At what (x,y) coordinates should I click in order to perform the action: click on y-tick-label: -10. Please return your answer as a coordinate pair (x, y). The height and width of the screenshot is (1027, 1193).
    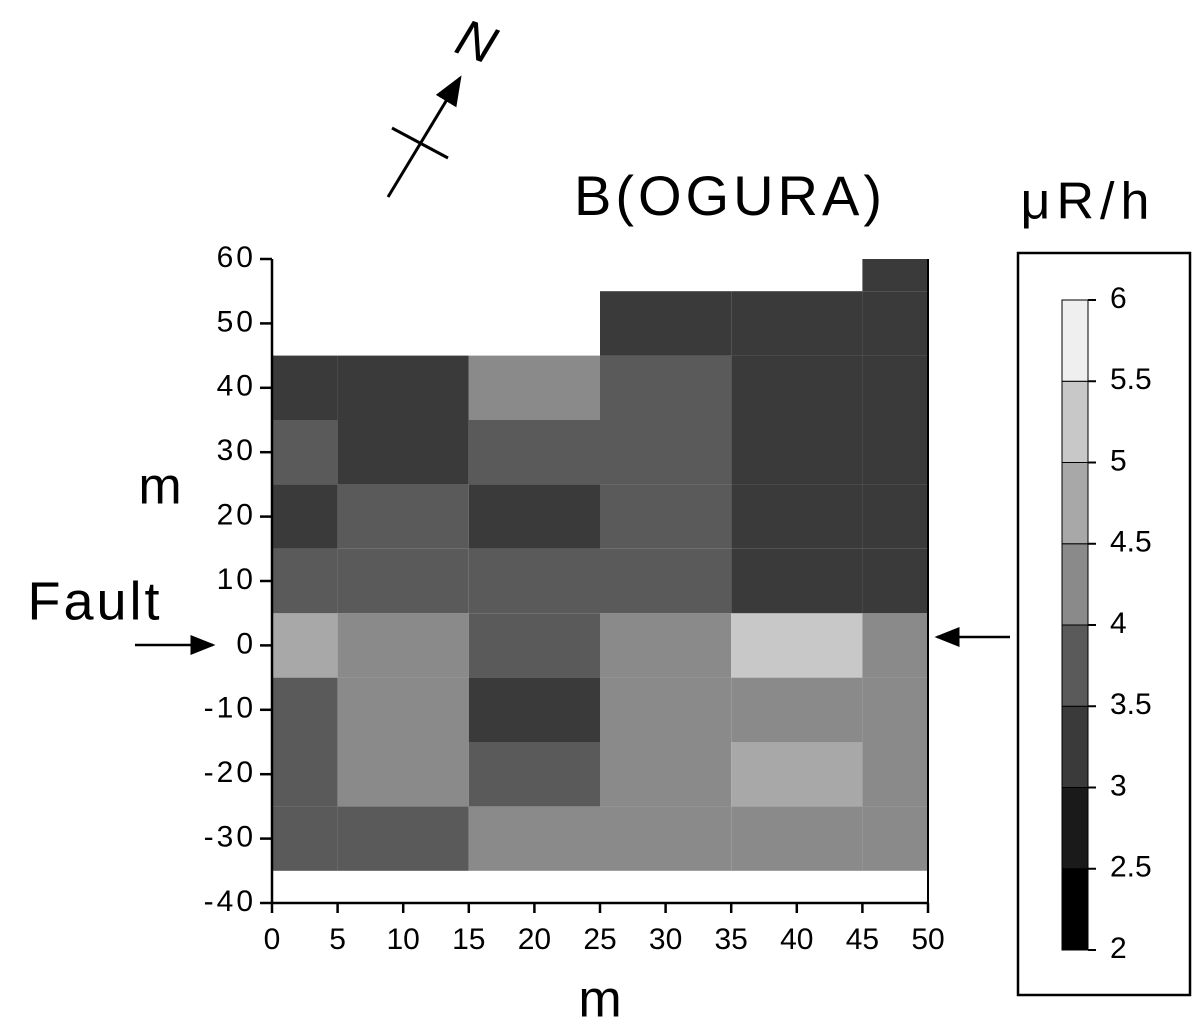
    Looking at the image, I should click on (230, 708).